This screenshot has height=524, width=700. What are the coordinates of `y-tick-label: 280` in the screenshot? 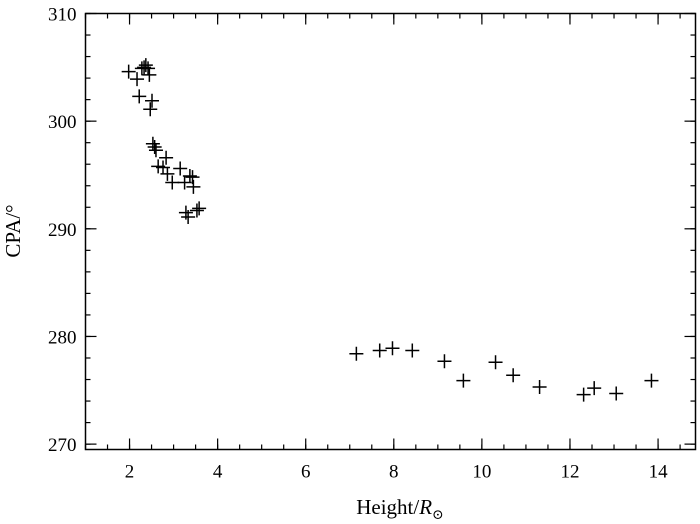 It's located at (62, 337).